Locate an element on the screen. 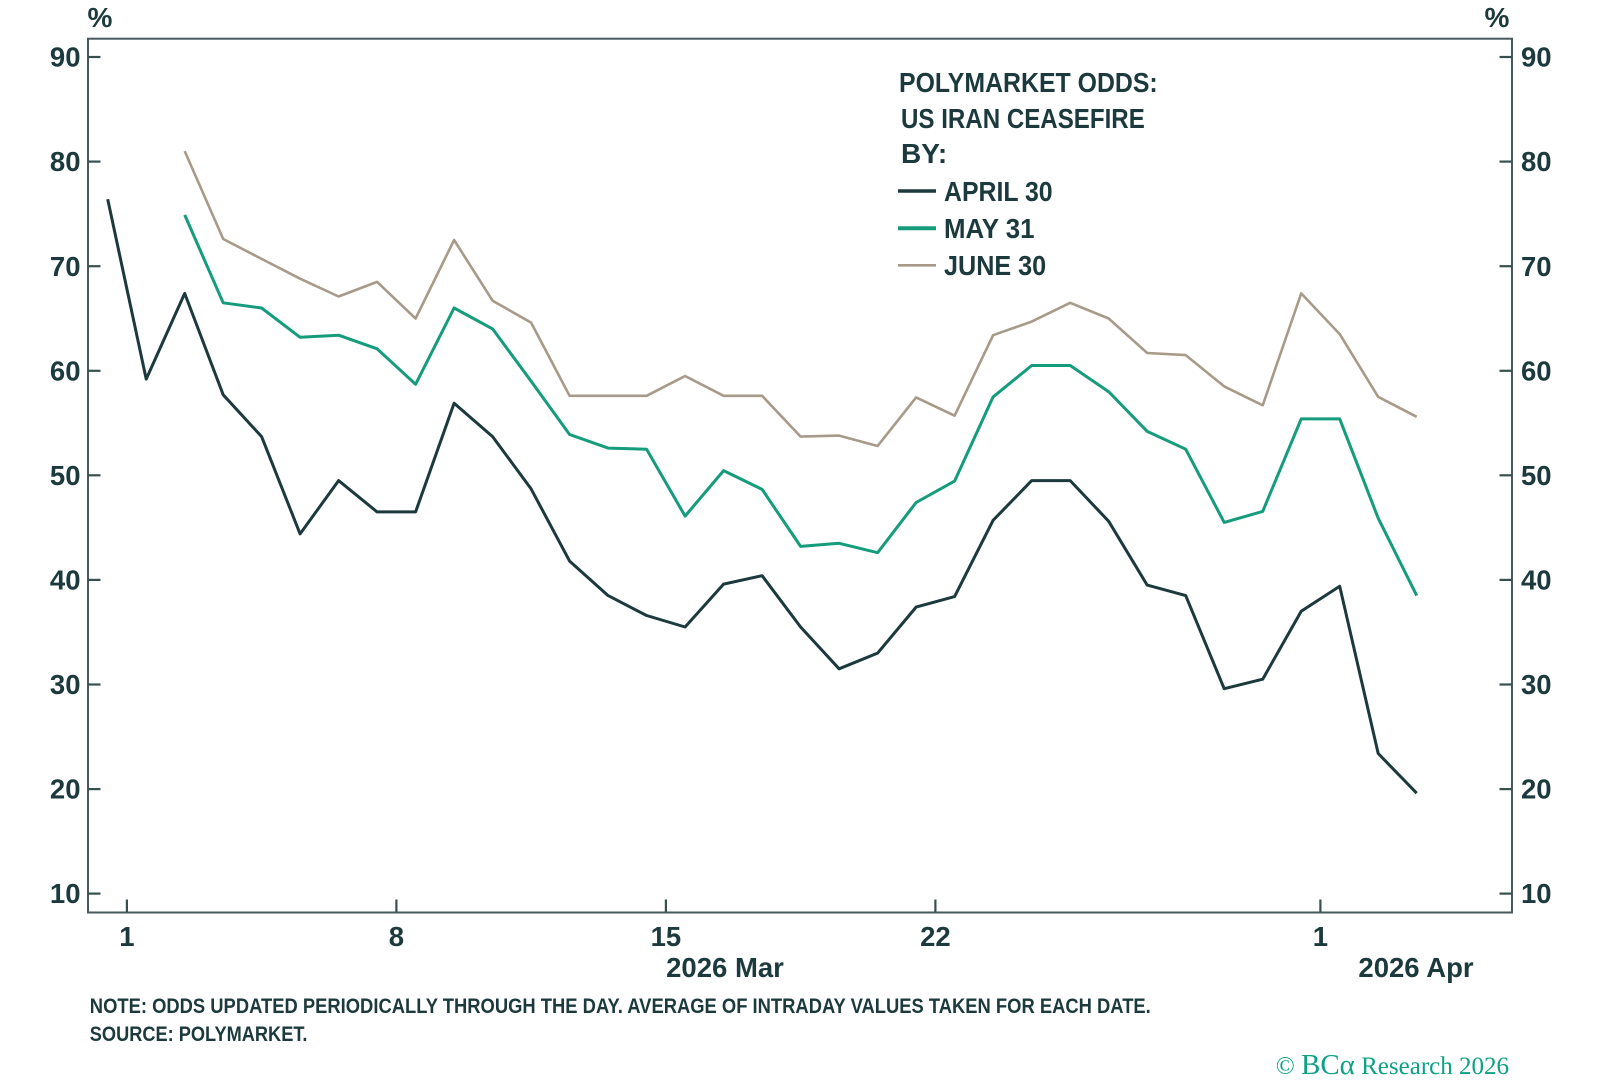 This screenshot has height=1085, width=1600. svg-text: 15 is located at coordinates (666, 936).